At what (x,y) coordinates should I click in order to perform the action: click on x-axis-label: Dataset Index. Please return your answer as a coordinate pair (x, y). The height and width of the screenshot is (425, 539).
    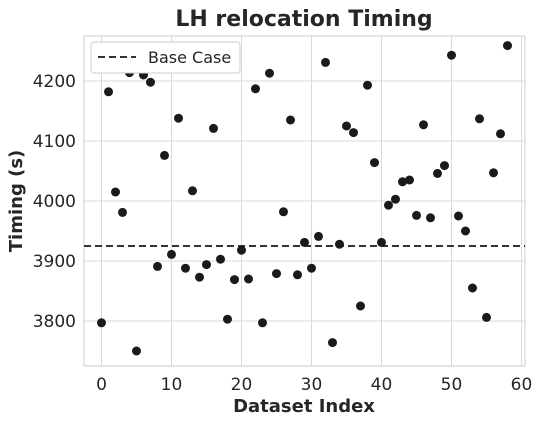
    Looking at the image, I should click on (304, 406).